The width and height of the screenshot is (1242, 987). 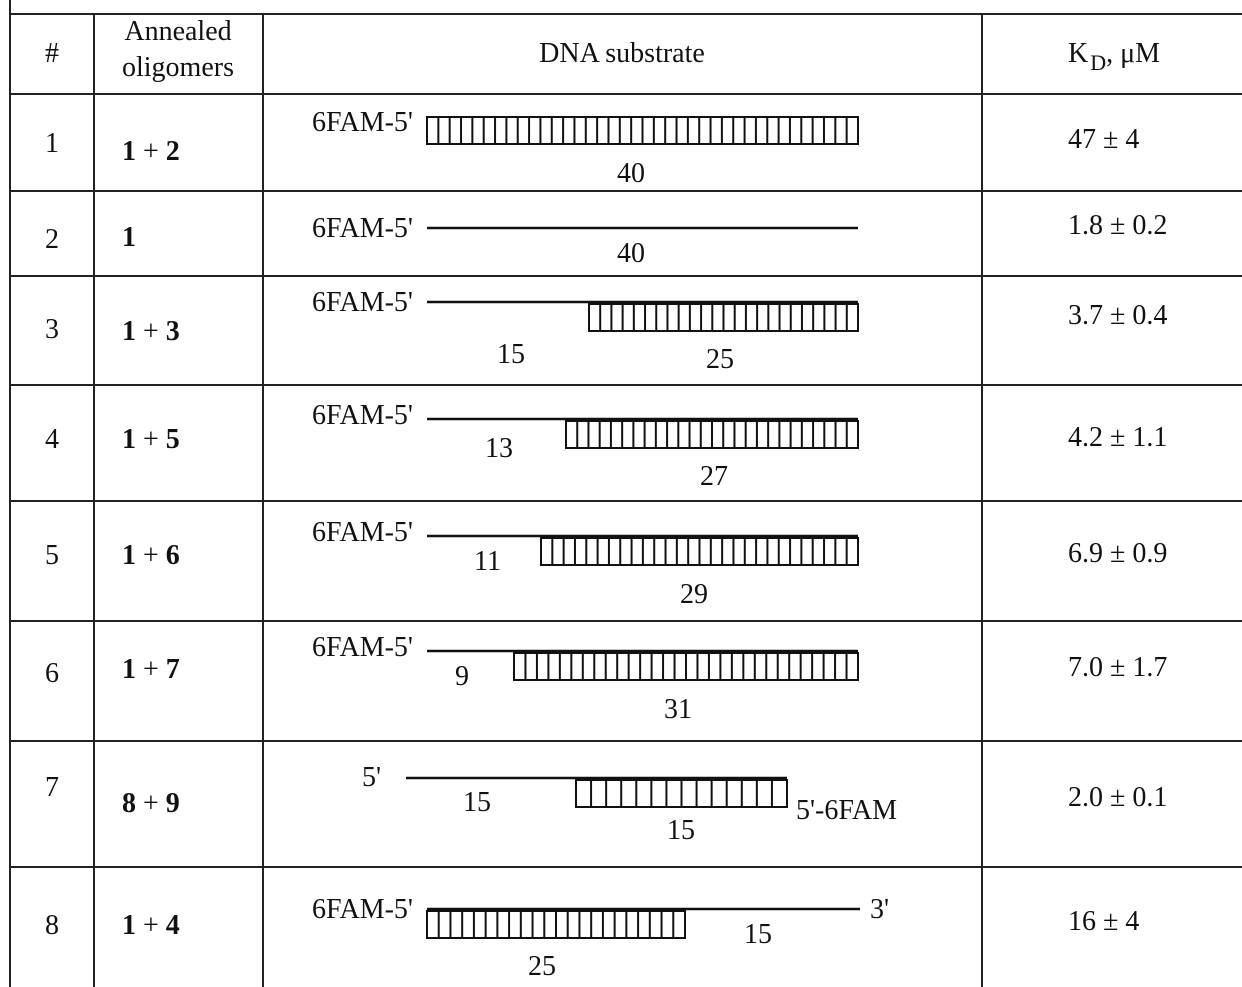 I want to click on row-number: 7, so click(x=52, y=787).